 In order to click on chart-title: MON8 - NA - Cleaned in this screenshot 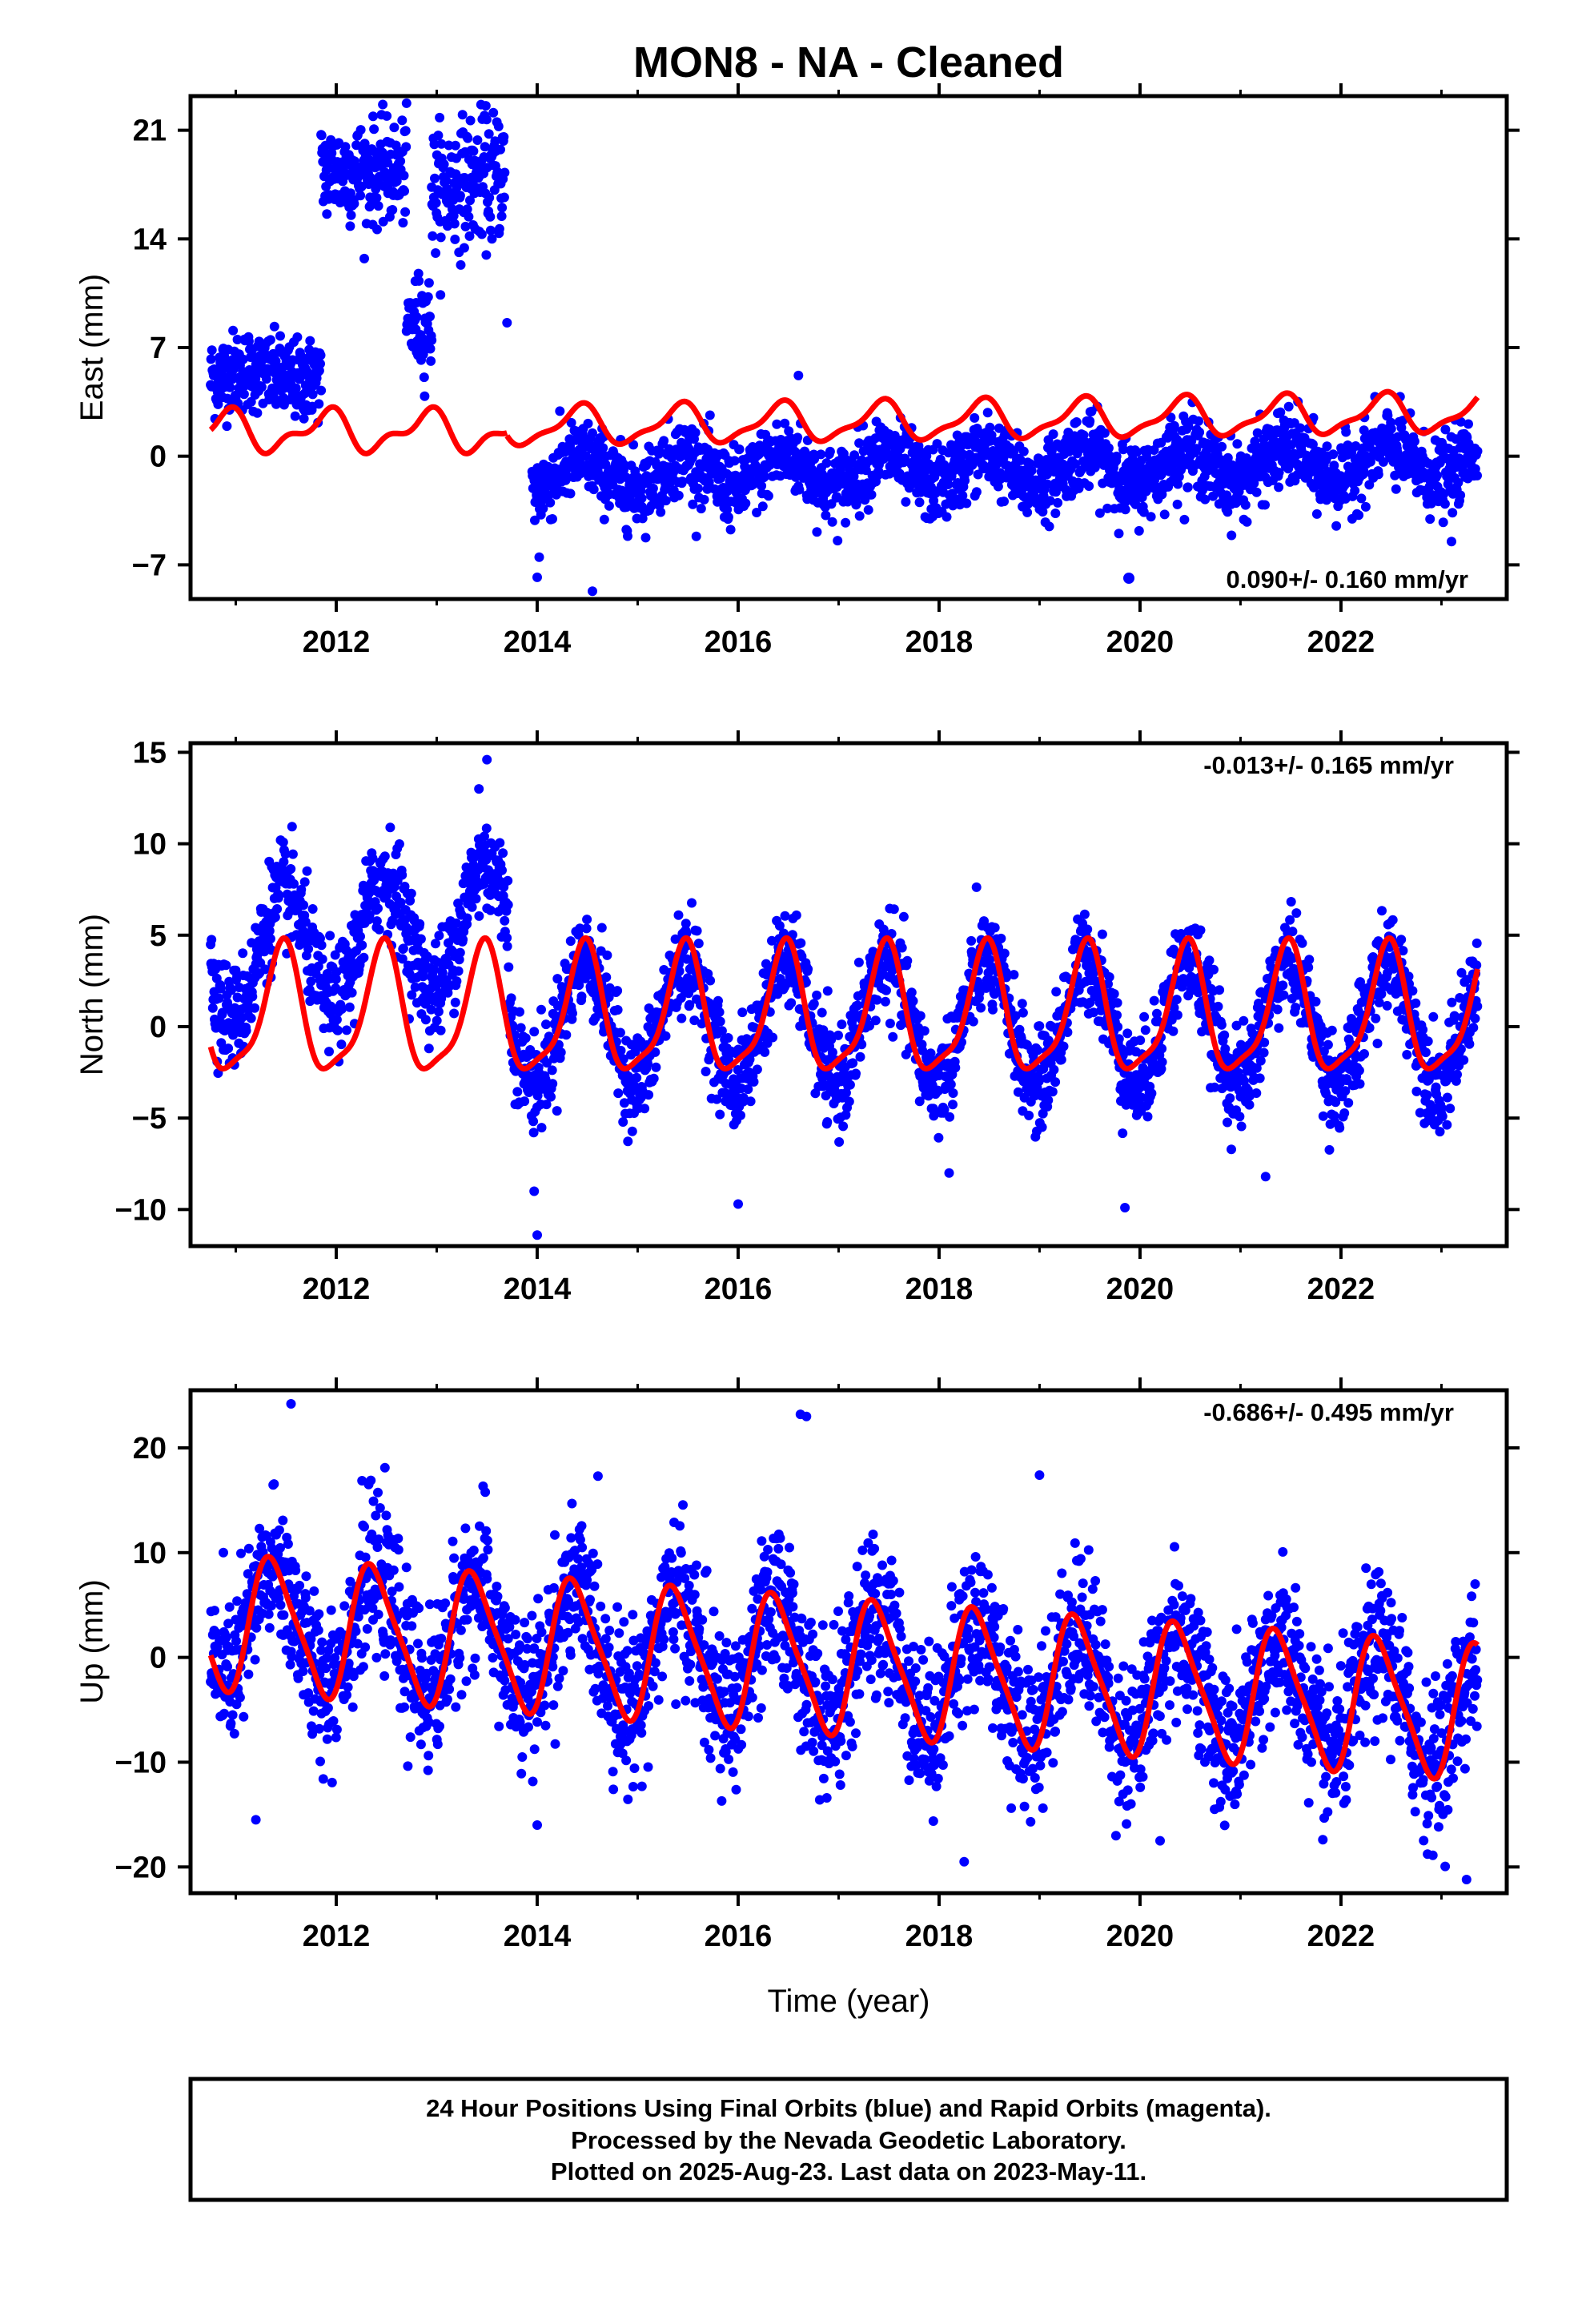, I will do `click(848, 62)`.